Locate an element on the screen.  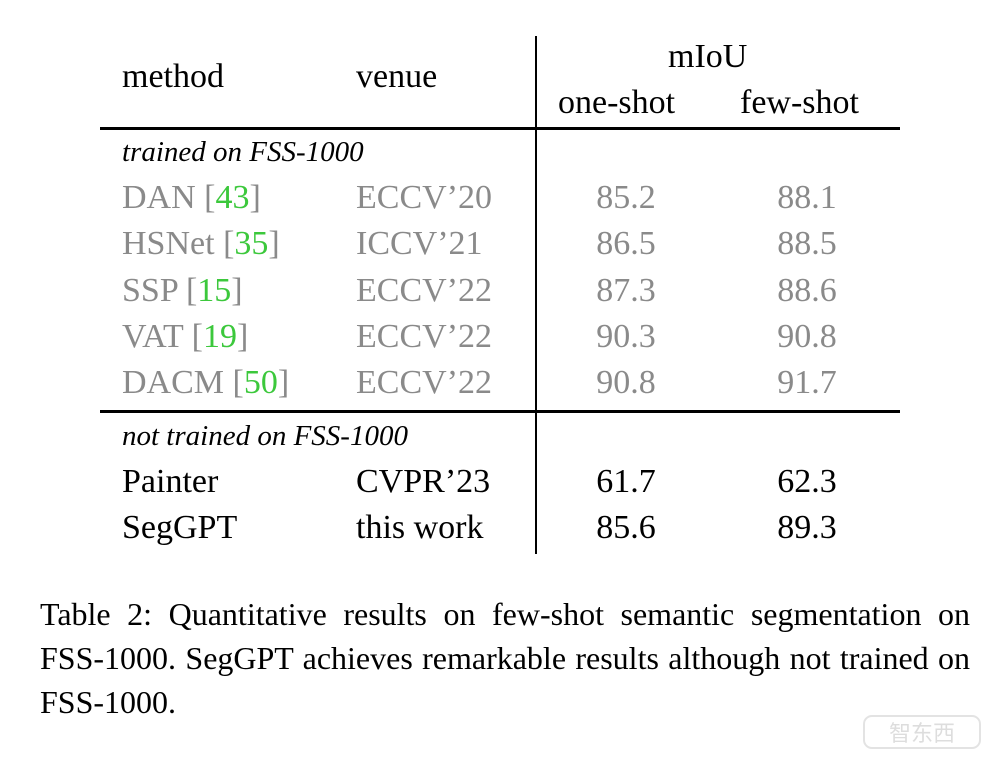
table-row: HSNet [35] is located at coordinates (201, 243).